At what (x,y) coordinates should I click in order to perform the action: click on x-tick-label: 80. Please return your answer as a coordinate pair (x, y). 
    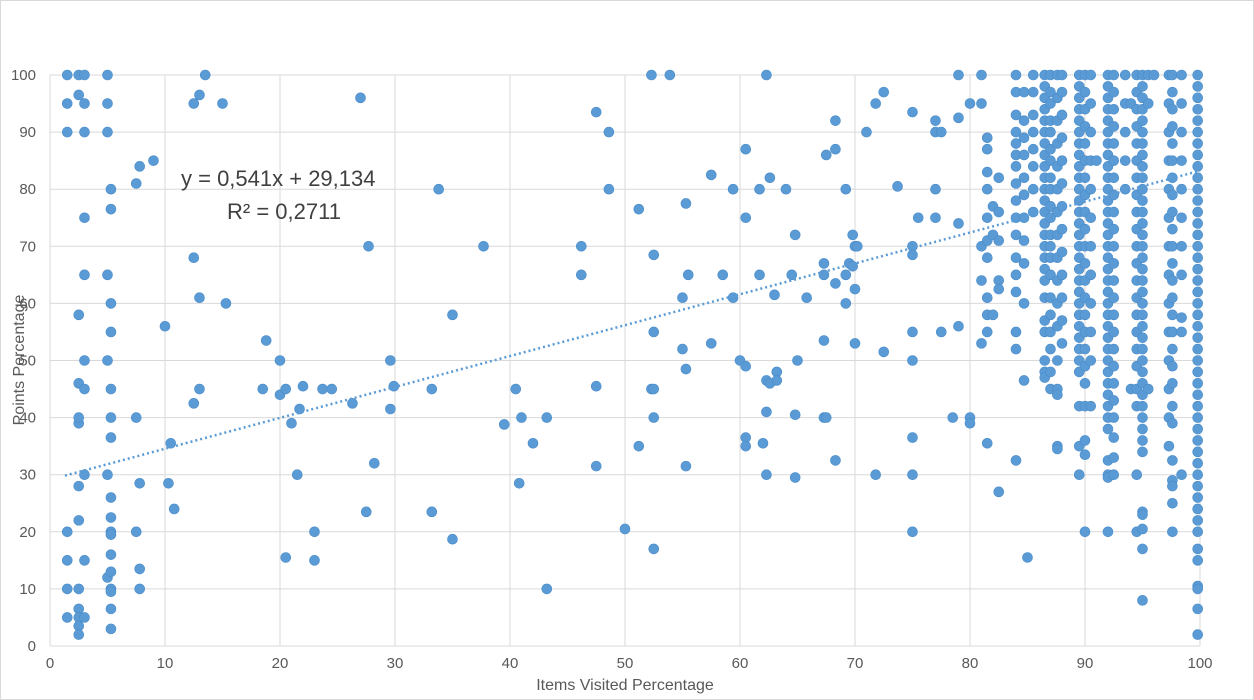
    Looking at the image, I should click on (970, 663).